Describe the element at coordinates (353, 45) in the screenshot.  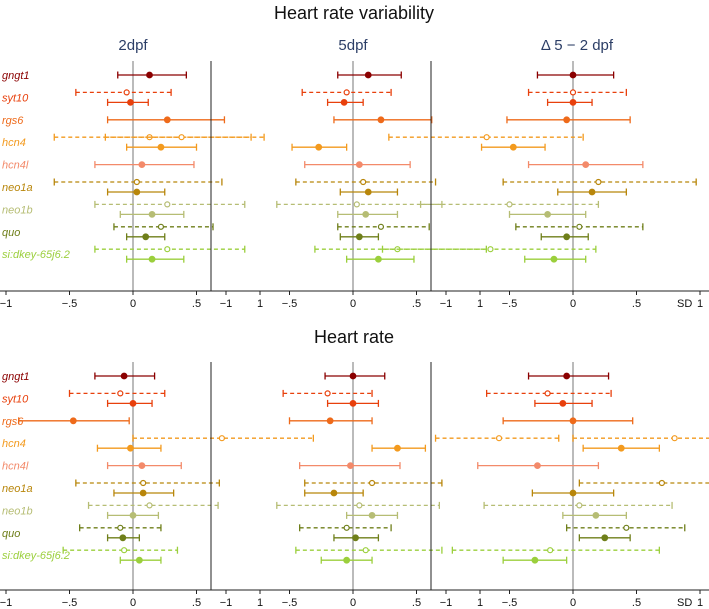
I see `column-title: 5dpf` at that location.